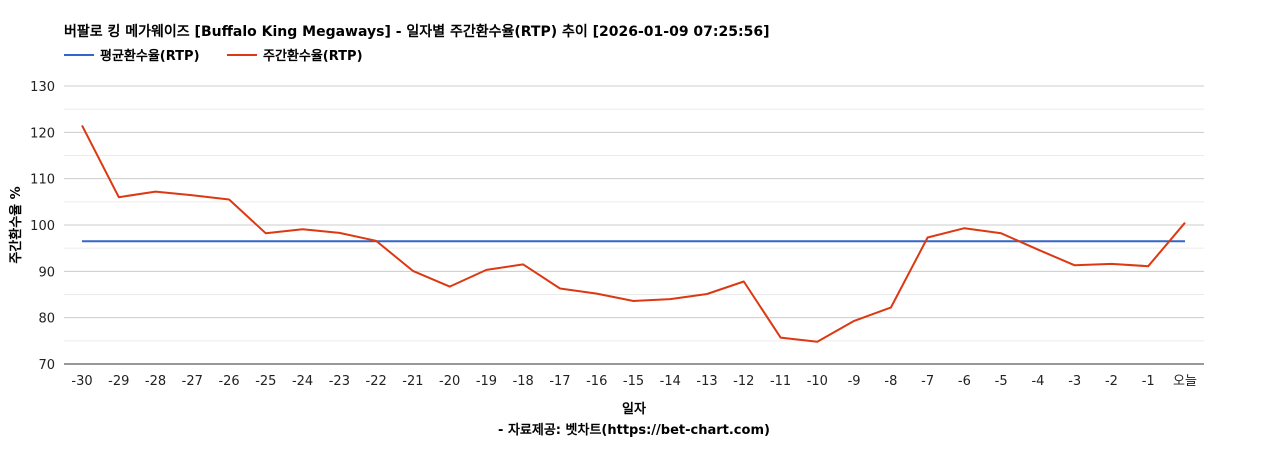 This screenshot has height=450, width=1268. What do you see at coordinates (634, 430) in the screenshot?
I see `source-credit: - 자료제공: 벳차트(https://bet-chart.com)` at bounding box center [634, 430].